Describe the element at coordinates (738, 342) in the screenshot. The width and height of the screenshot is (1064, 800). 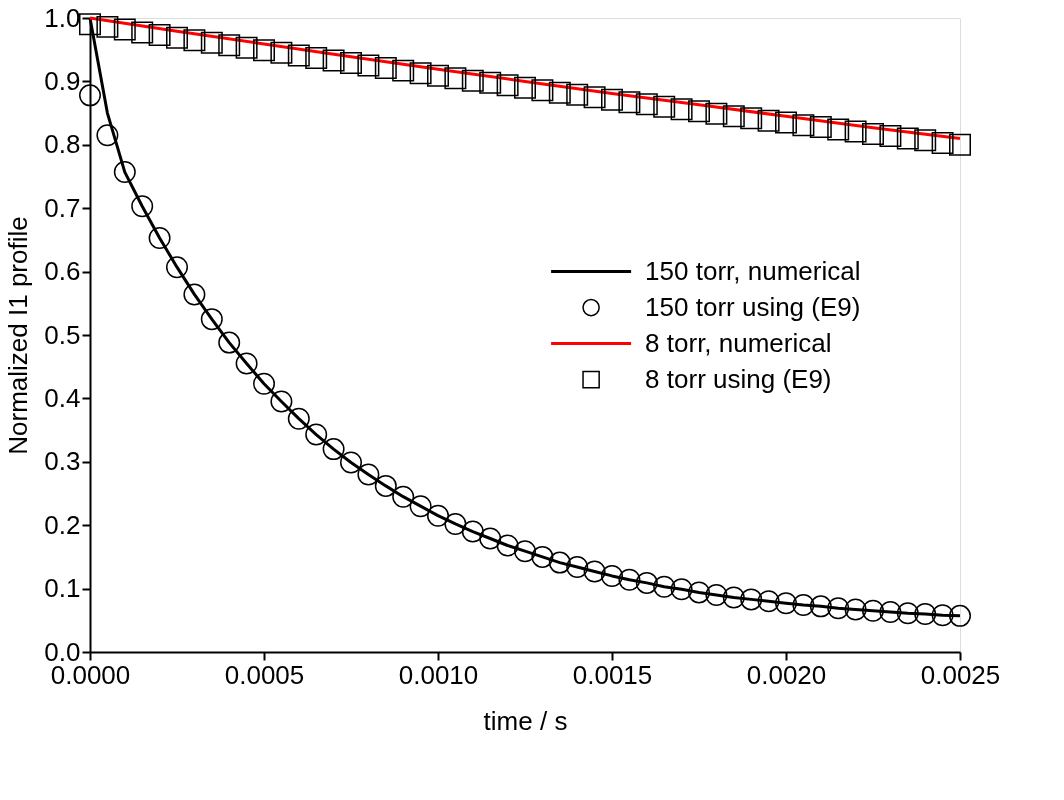
I see `legend-label: 8 torr, numerical` at that location.